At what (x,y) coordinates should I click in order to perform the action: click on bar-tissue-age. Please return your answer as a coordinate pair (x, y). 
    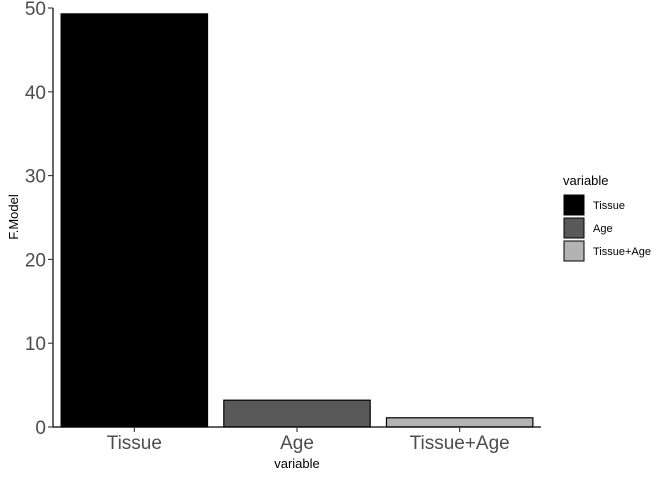
    Looking at the image, I should click on (459, 422).